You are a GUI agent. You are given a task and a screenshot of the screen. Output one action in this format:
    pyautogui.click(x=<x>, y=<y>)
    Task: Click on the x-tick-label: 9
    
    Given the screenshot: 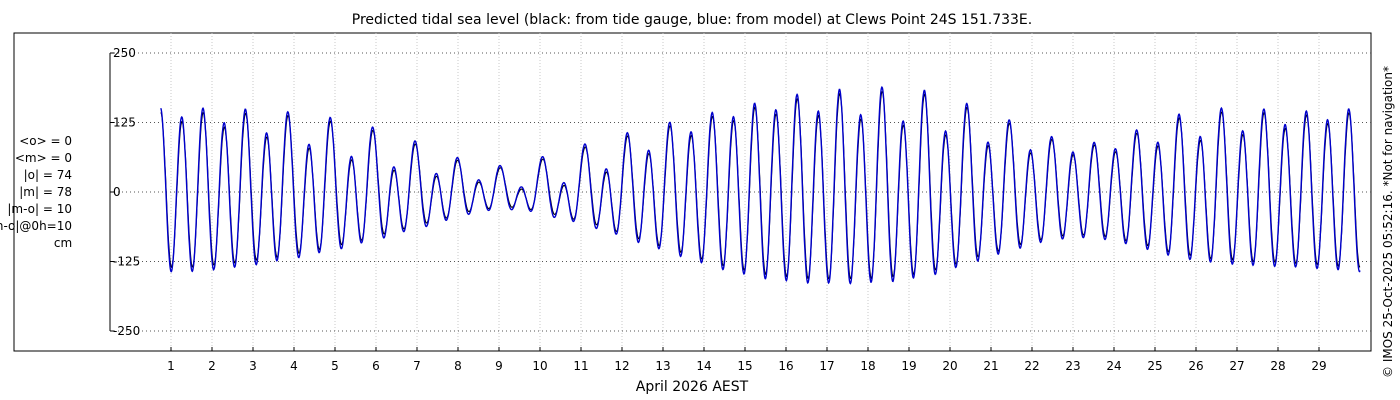 What is the action you would take?
    pyautogui.click(x=499, y=366)
    